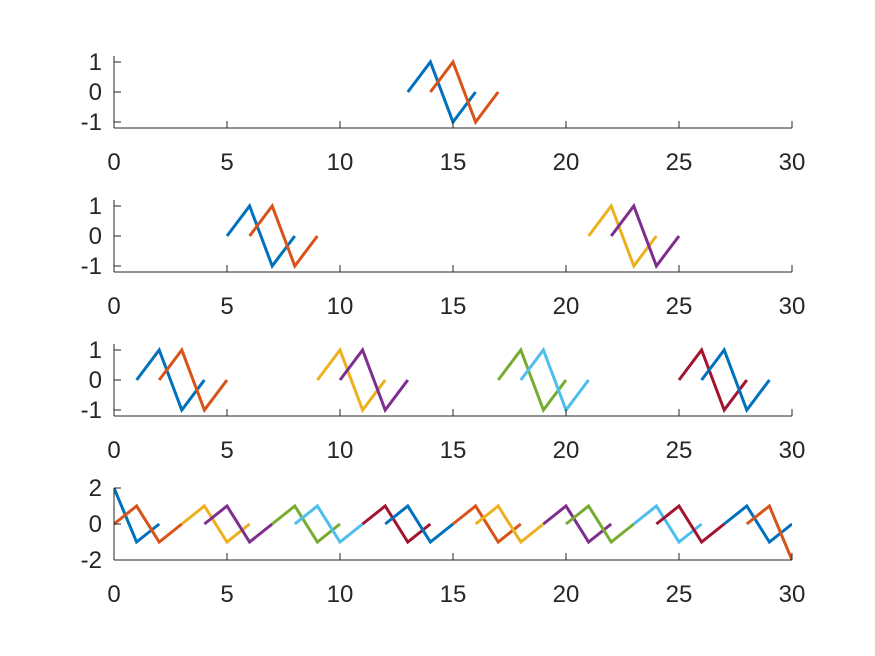  What do you see at coordinates (91, 560) in the screenshot?
I see `y-tick-label: -2` at bounding box center [91, 560].